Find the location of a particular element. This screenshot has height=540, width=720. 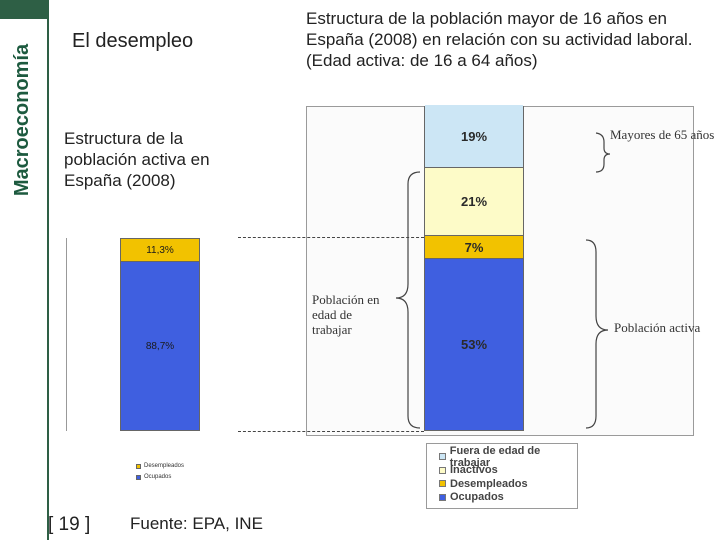

main-data-label-ocupados: 53% is located at coordinates (474, 344).